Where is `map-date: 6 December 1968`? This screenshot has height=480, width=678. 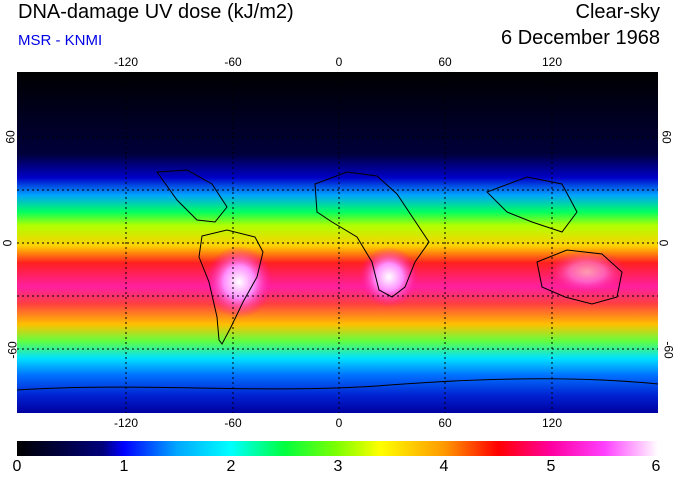 map-date: 6 December 1968 is located at coordinates (580, 38).